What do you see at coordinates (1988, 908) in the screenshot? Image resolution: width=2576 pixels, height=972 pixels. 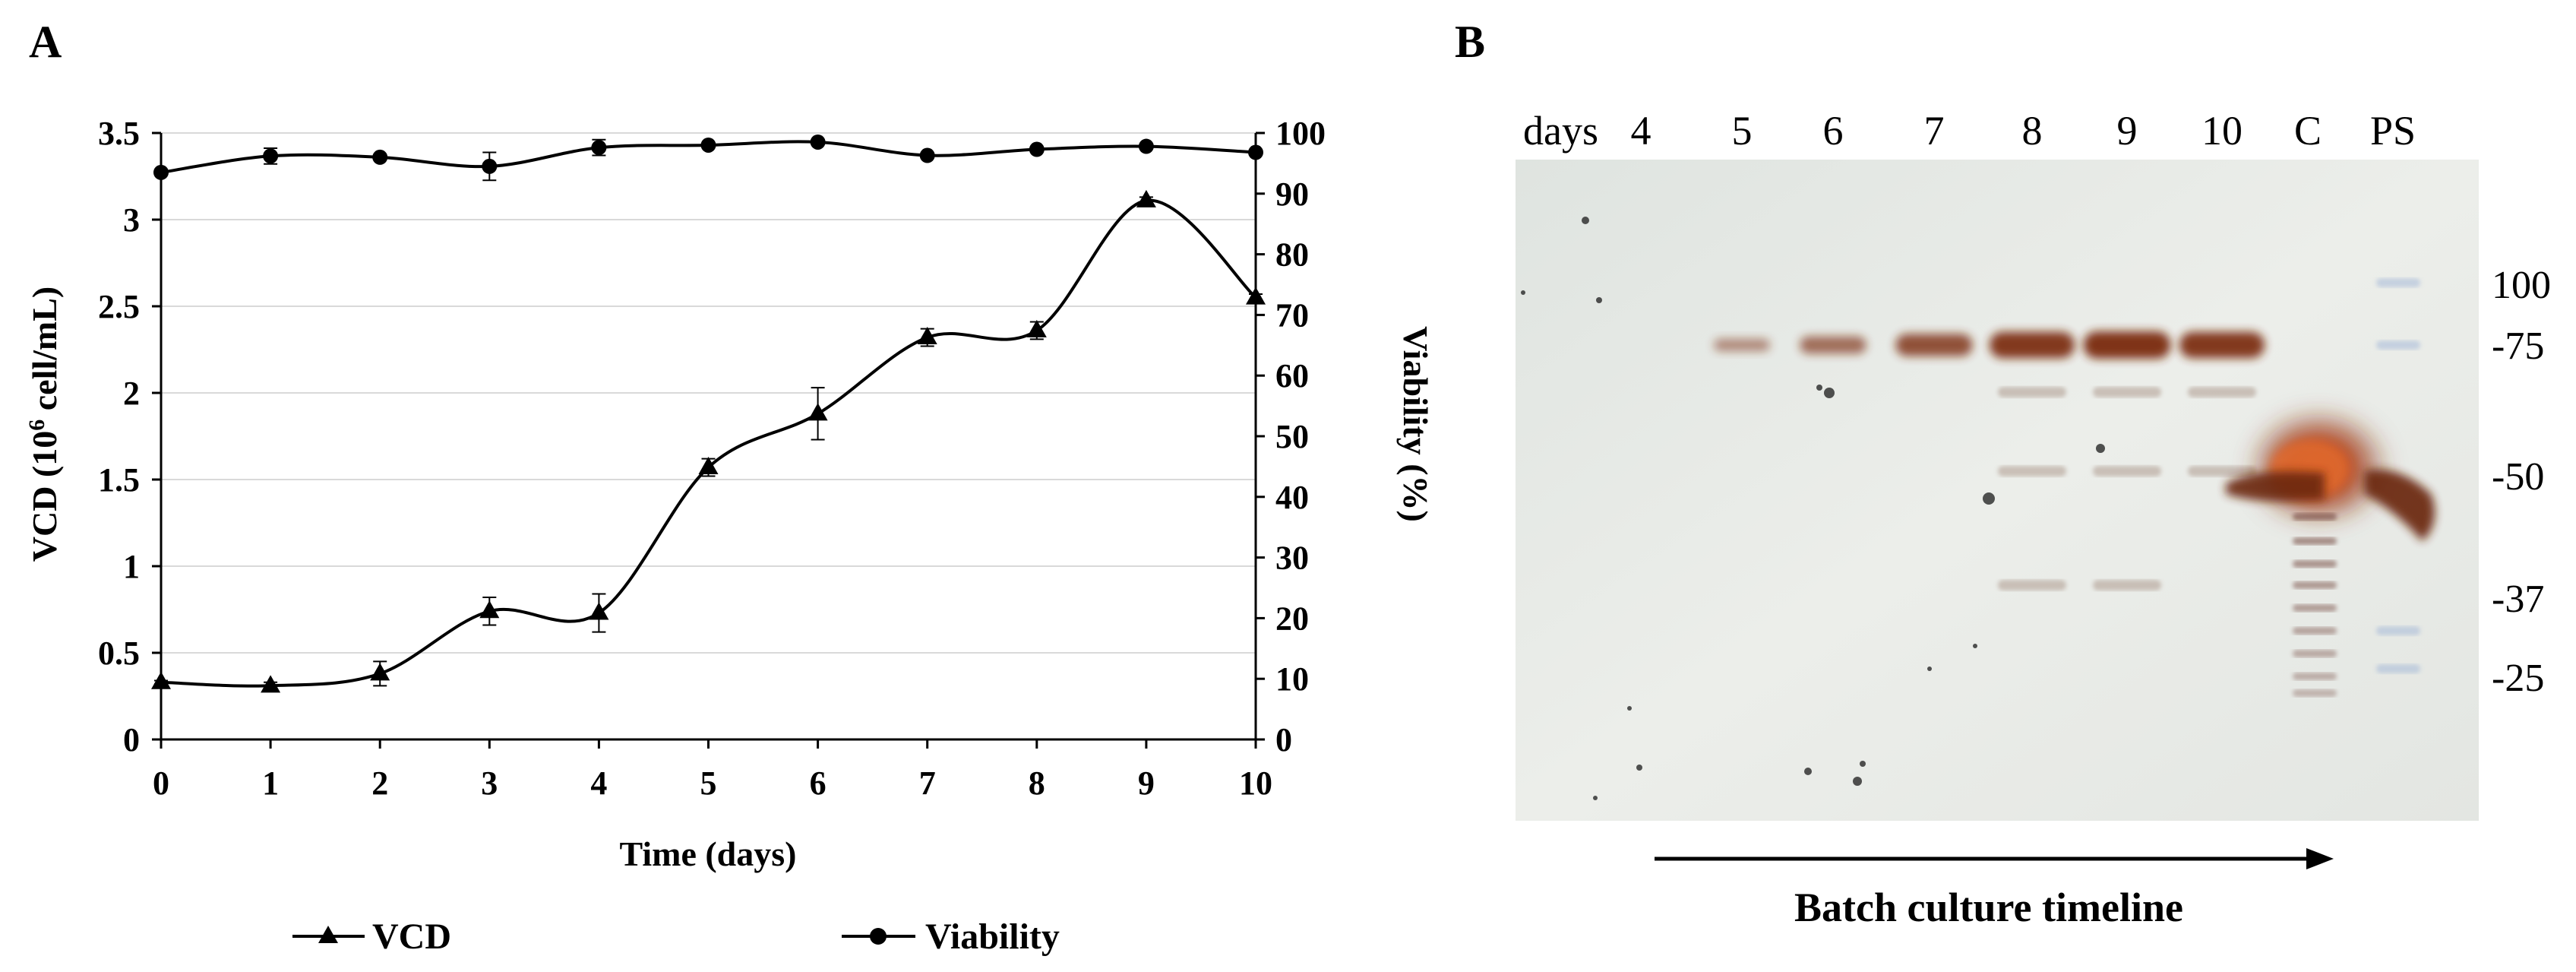 I see `blot-caption: Batch culture timeline` at bounding box center [1988, 908].